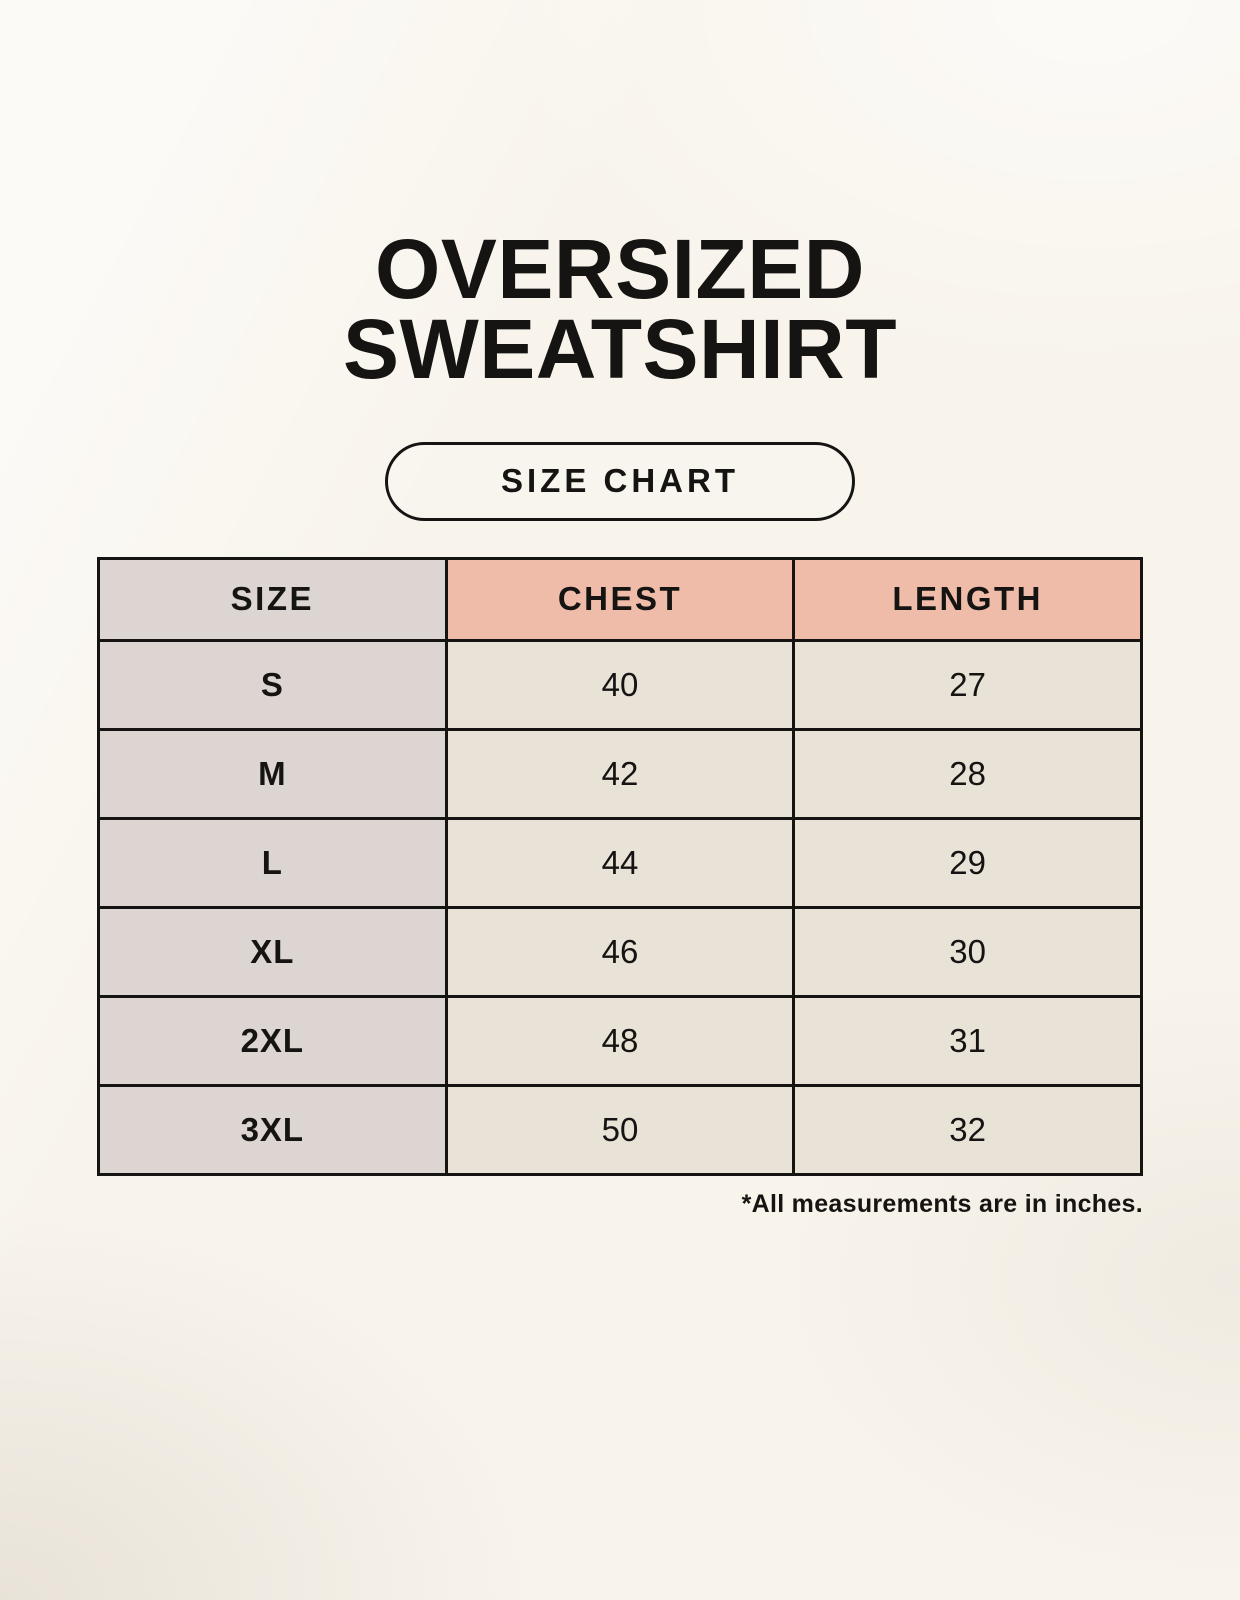  I want to click on size-cell: L, so click(272, 862).